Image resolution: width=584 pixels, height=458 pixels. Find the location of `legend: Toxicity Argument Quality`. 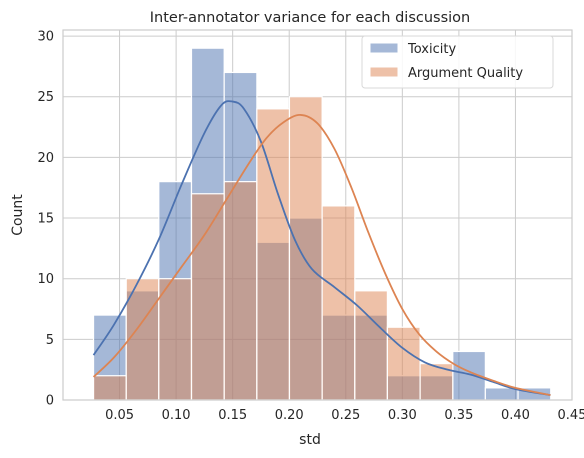

legend: Toxicity Argument Quality is located at coordinates (457, 62).